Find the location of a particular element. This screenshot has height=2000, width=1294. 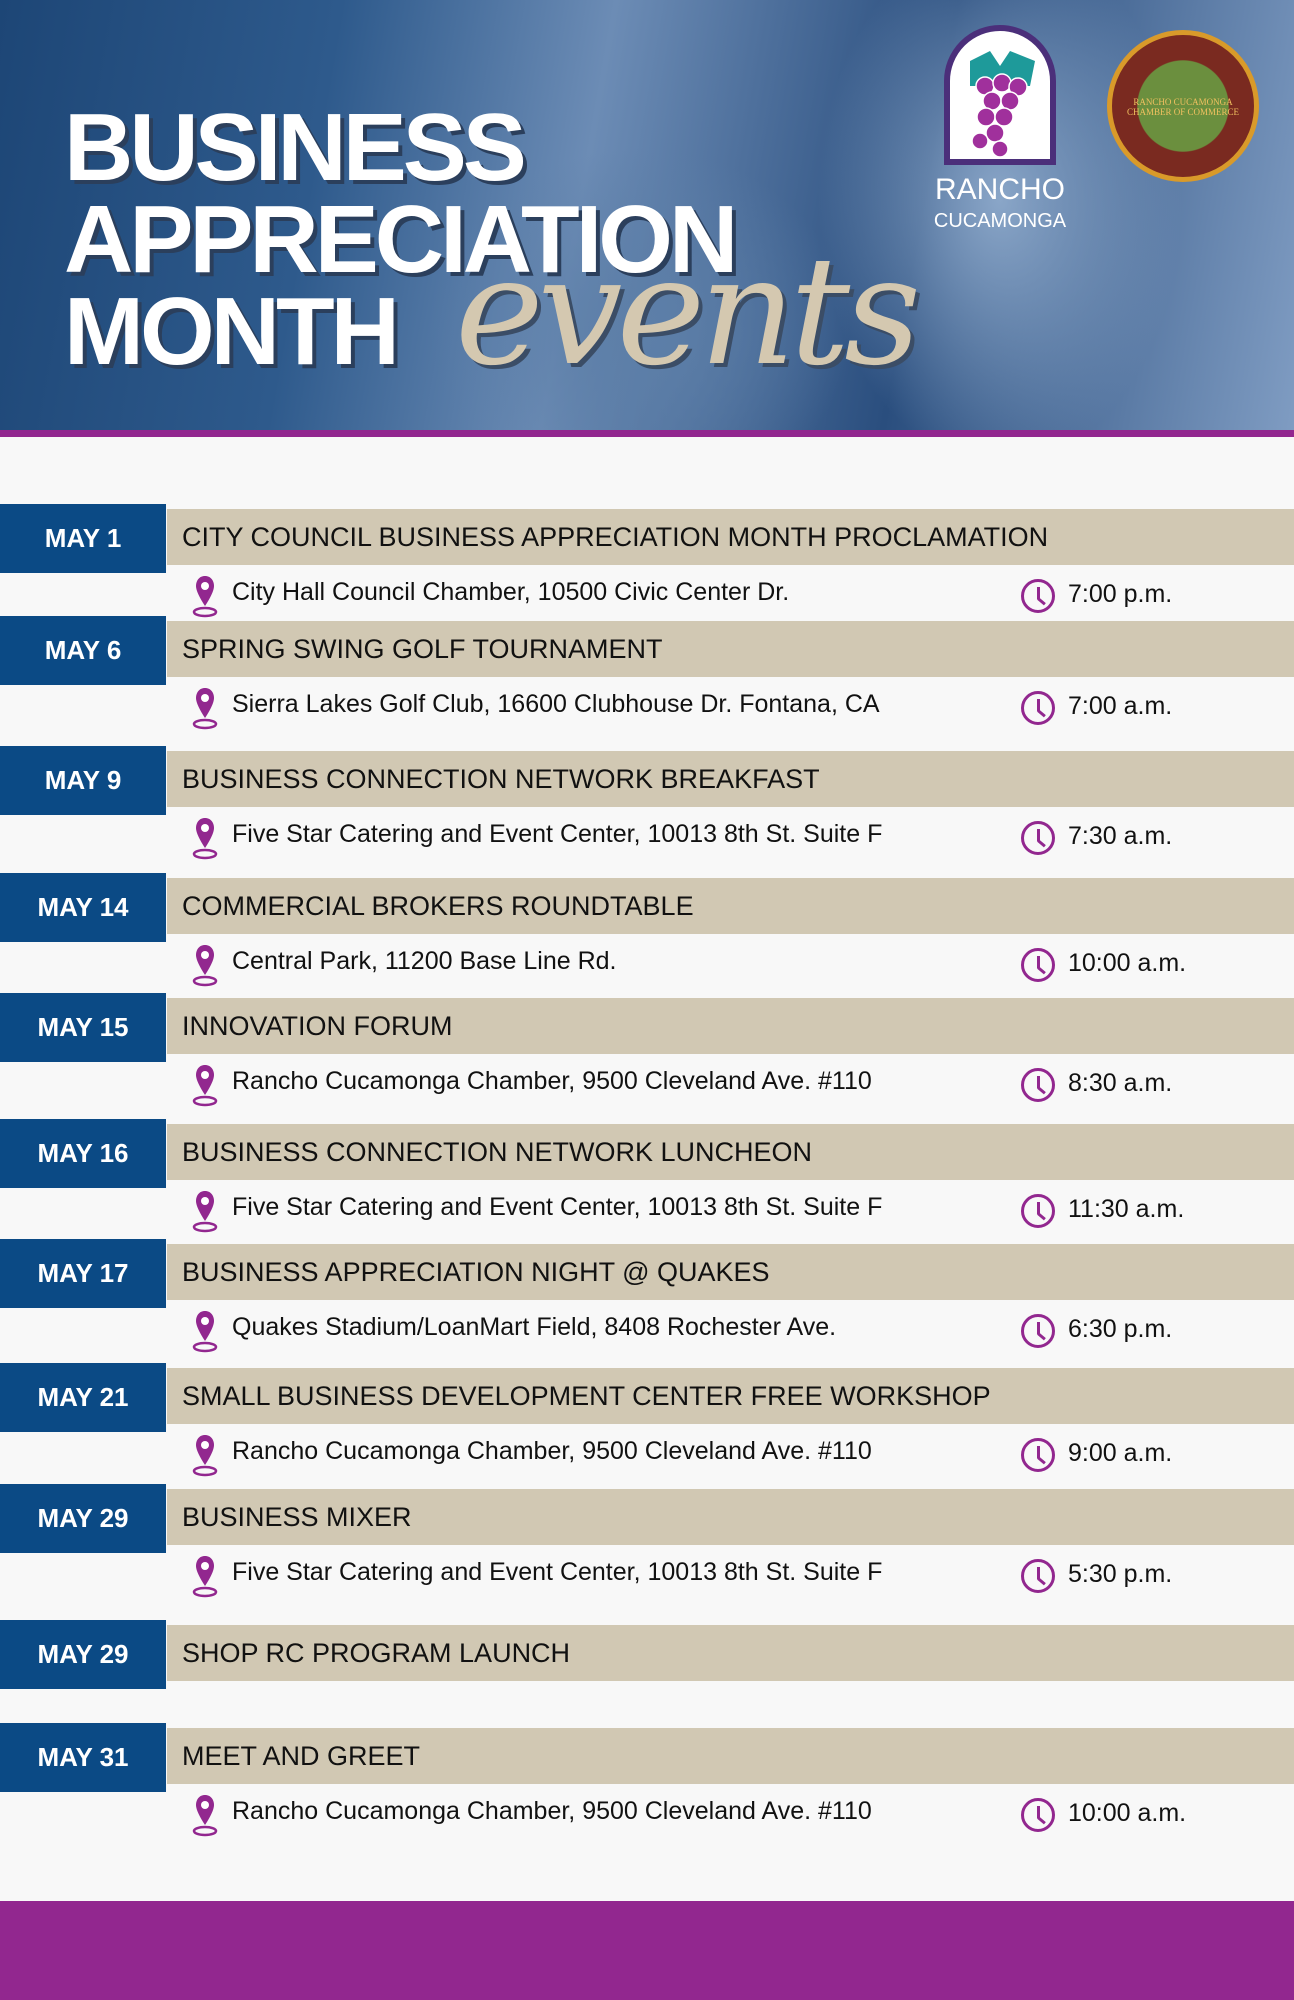

event-row: MAY 29 SHOP RC PROGRAM LAUNCH is located at coordinates (647, 1680).